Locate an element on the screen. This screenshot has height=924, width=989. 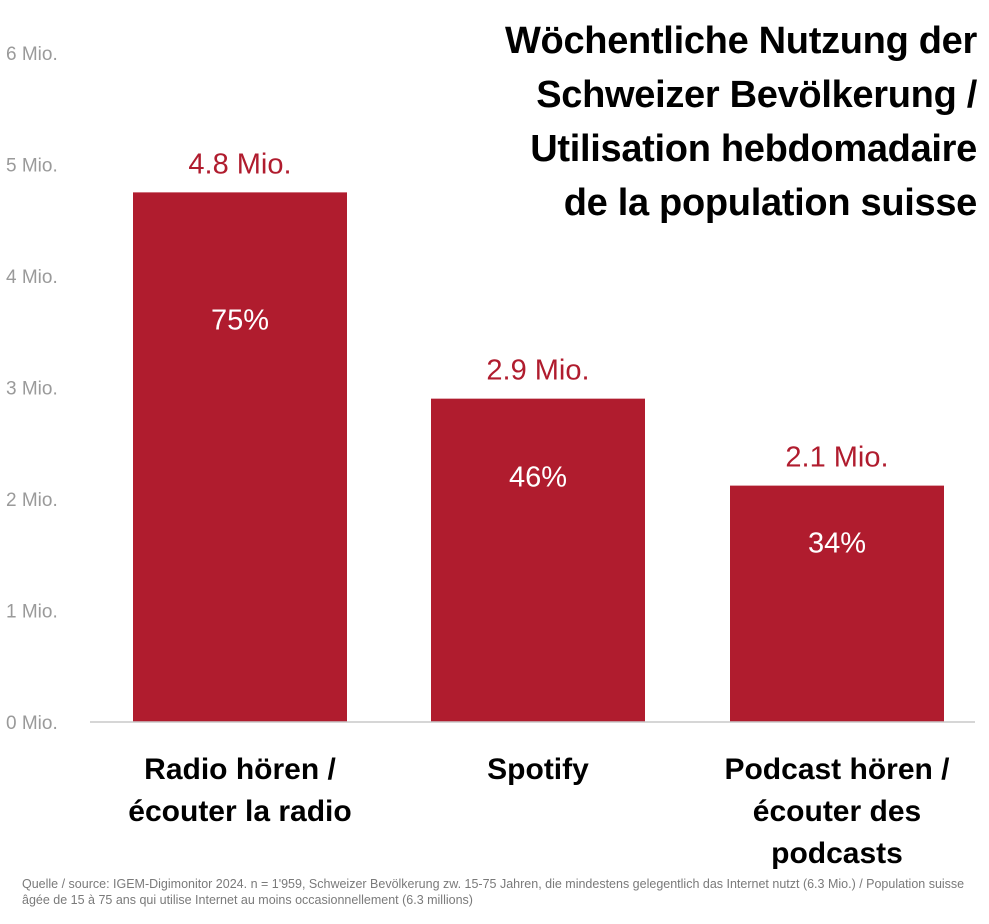
y-tick-label: 4 Mio. is located at coordinates (32, 277).